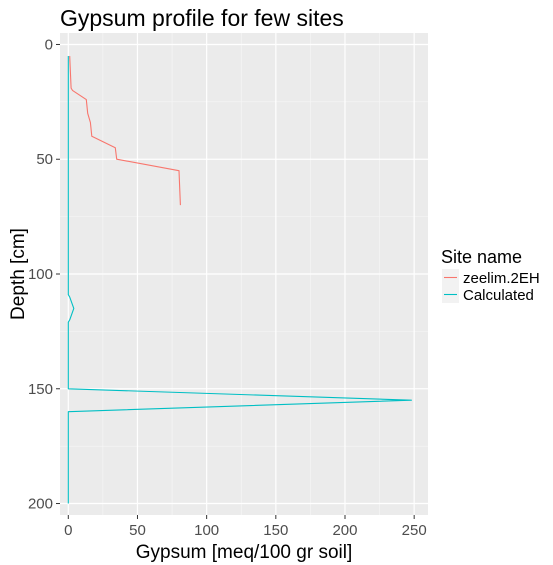  Describe the element at coordinates (481, 257) in the screenshot. I see `legend-title: Site name` at that location.